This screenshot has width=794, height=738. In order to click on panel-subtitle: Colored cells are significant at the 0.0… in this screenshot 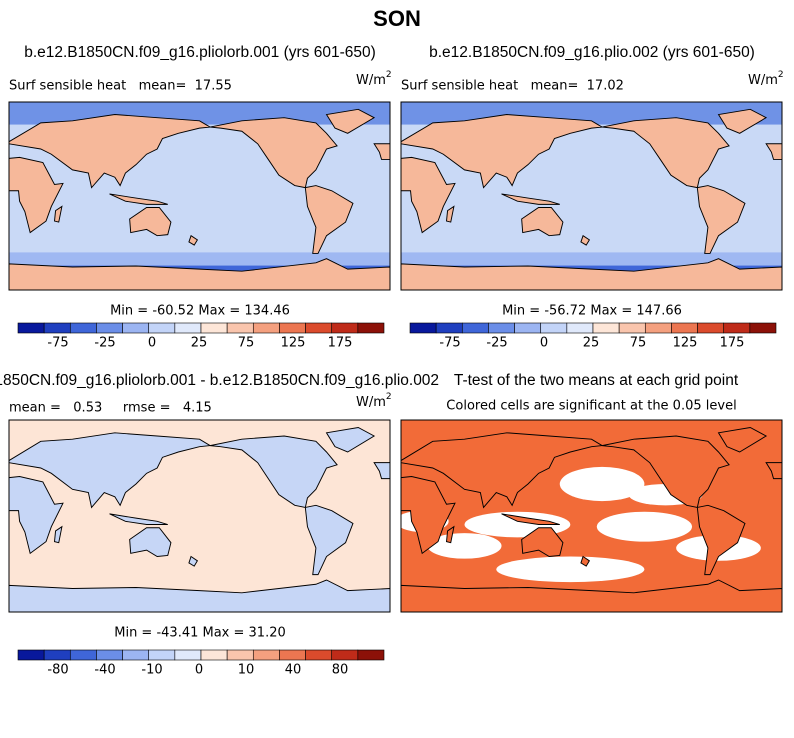, I will do `click(591, 406)`.